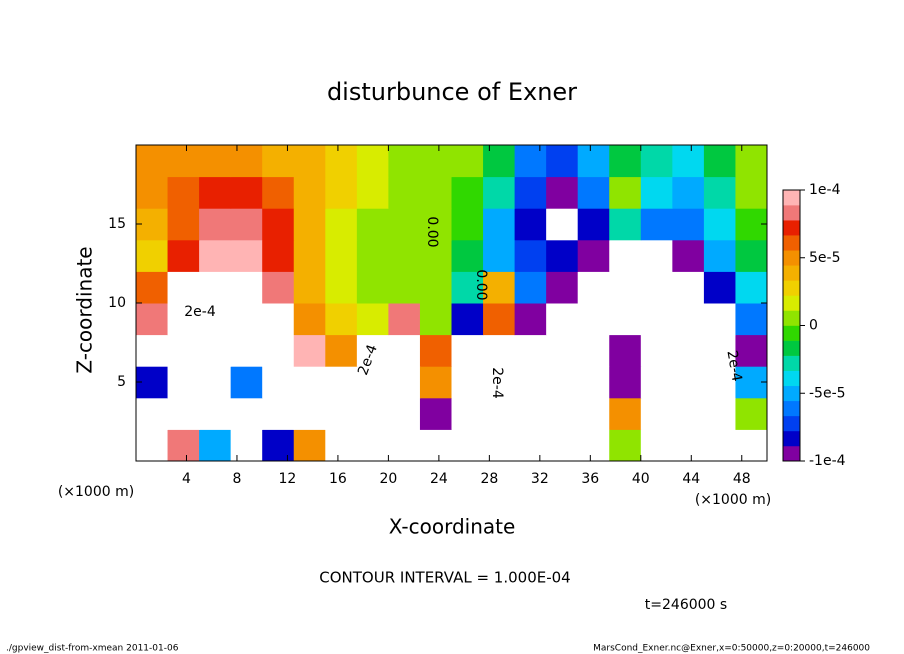 The image size is (904, 654). Describe the element at coordinates (452, 527) in the screenshot. I see `x-axis-label: X-coordinate` at that location.